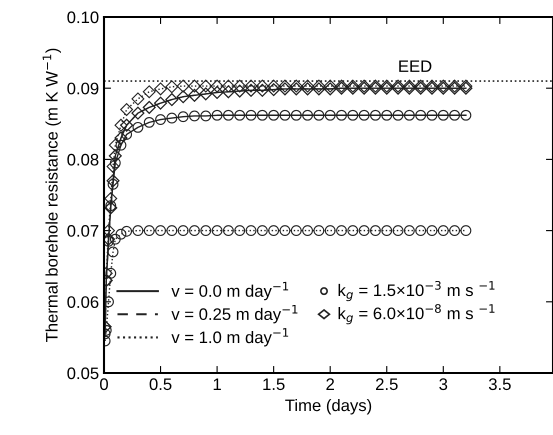  What do you see at coordinates (229, 291) in the screenshot?
I see `annotation: v = 0.0 m day$^{−1}$` at bounding box center [229, 291].